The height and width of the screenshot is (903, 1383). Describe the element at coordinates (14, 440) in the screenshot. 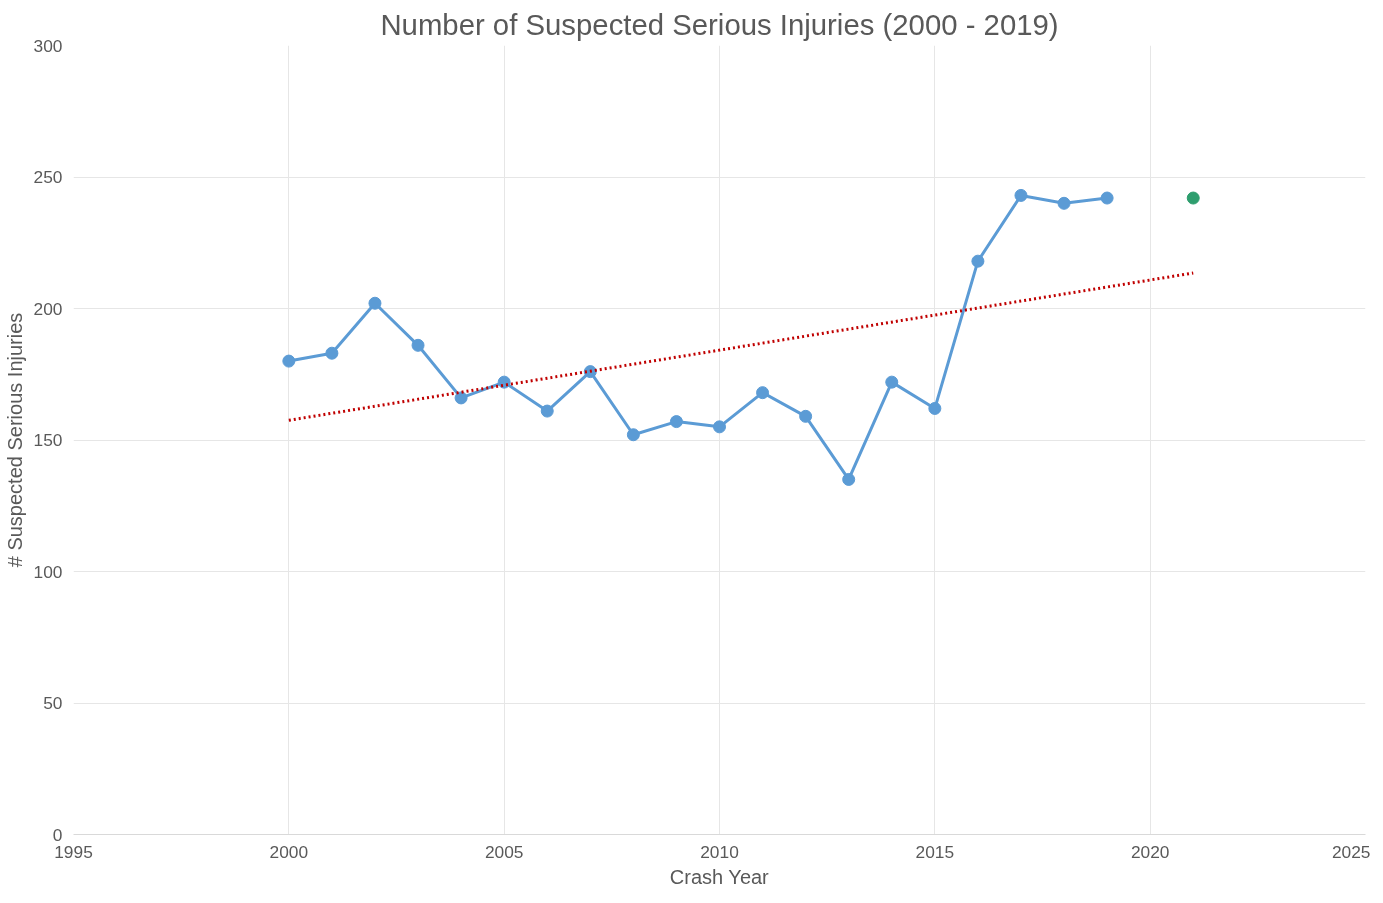

I see `y-axis-title: # Suspected Serious Injuries` at that location.